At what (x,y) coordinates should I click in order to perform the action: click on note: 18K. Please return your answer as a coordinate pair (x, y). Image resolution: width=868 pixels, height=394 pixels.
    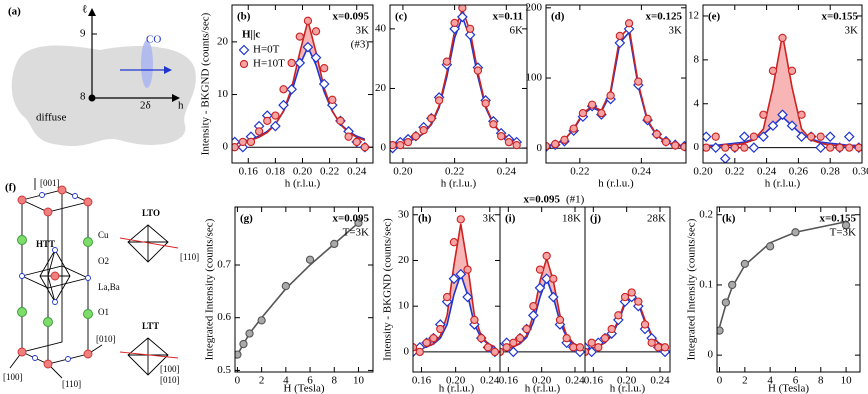
    Looking at the image, I should click on (571, 219).